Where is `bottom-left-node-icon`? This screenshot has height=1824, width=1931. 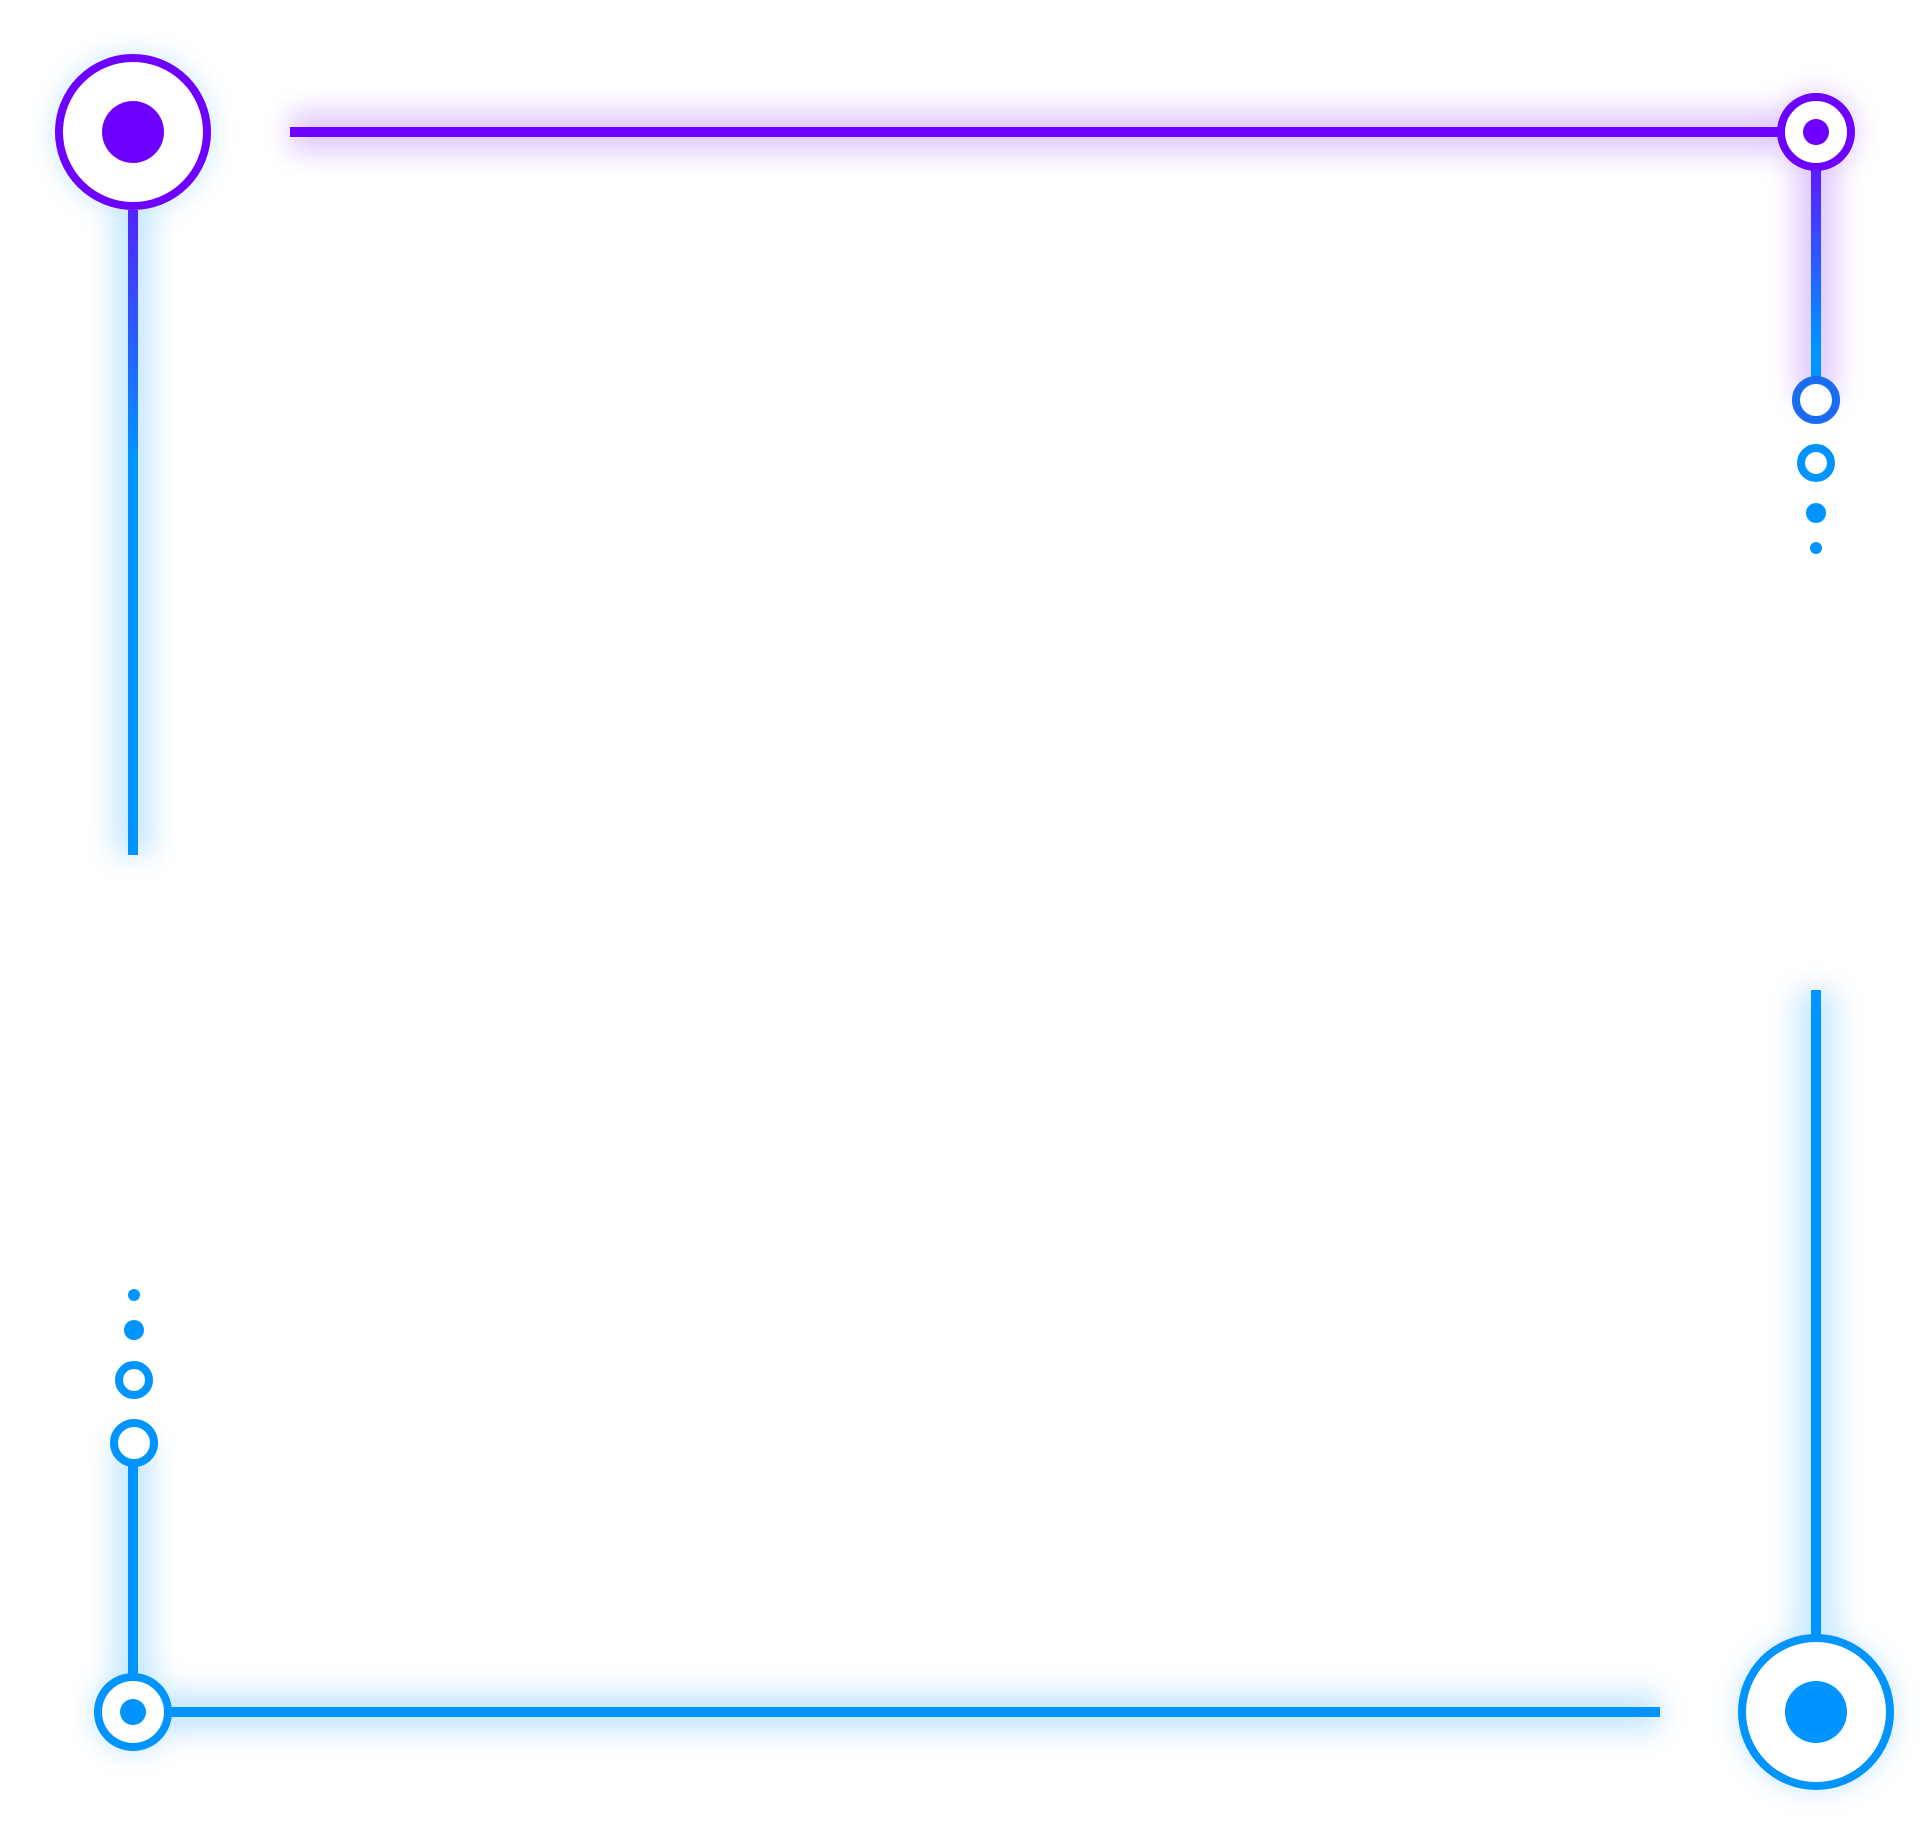 bottom-left-node-icon is located at coordinates (133, 1712).